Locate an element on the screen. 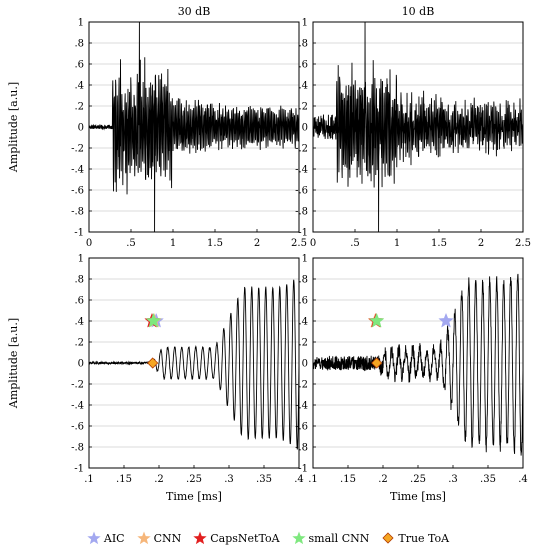  legend-label: AIC is located at coordinates (114, 538).